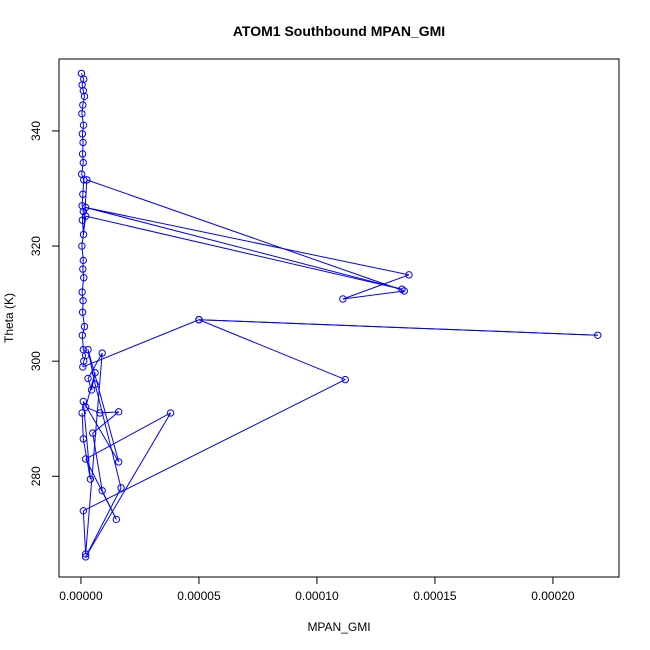 The image size is (650, 650). I want to click on x-axis: 0.00000 0.00005 0.00010 0.00015 0.00020, so click(317, 589).